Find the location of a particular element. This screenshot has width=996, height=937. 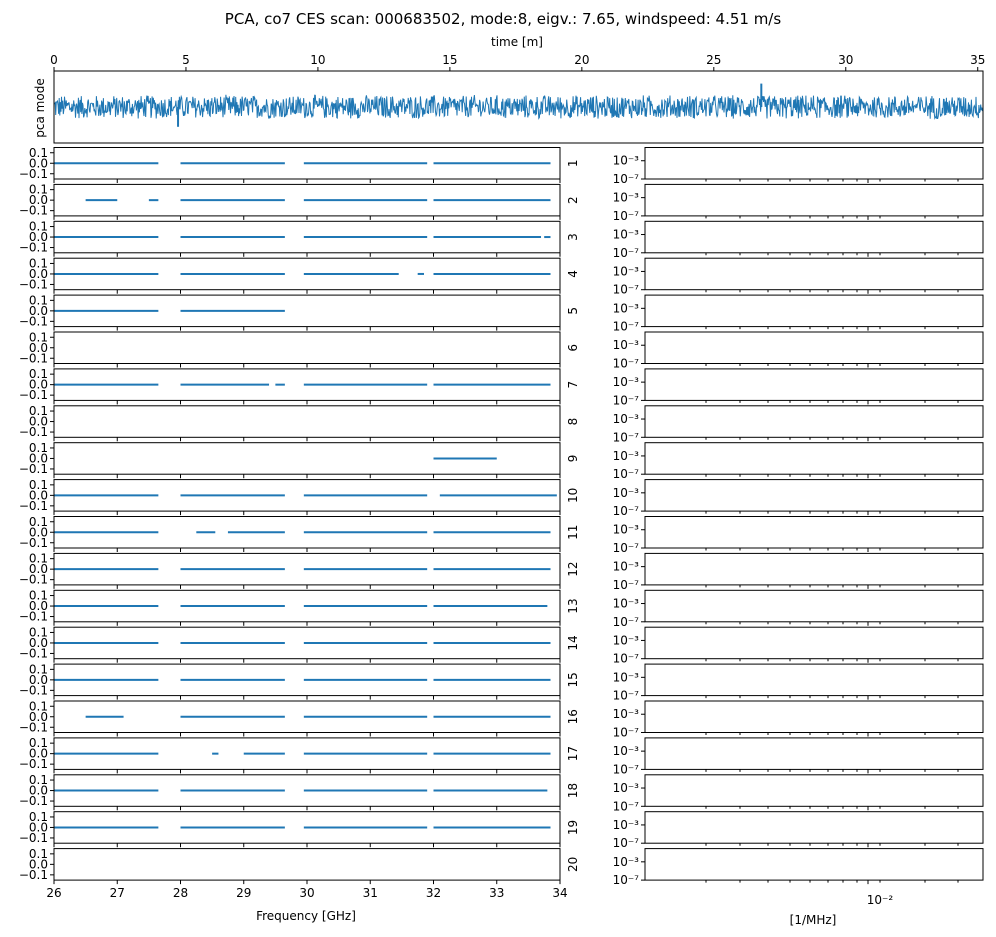

spectrum-panel-14: 10⁻³ 10⁻⁷ is located at coordinates (798, 646).